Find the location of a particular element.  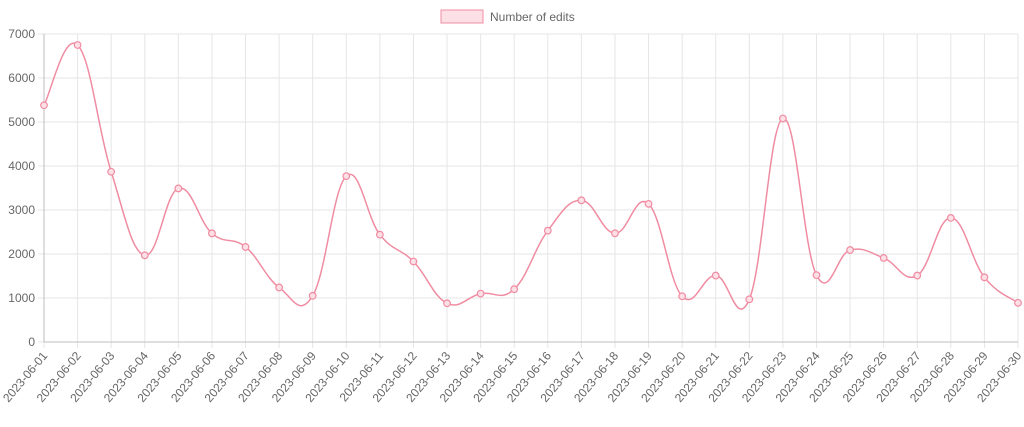

y-tick-label: 5000 is located at coordinates (21, 122).